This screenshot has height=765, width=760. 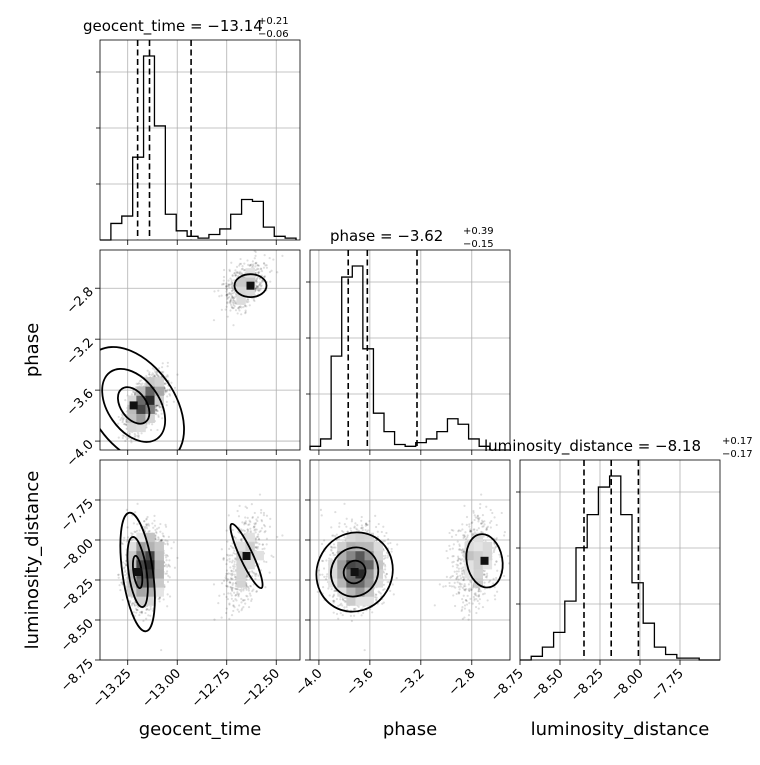 I want to click on title-geocent-time: geocent_time = −13.14 +0.21 −0.06, so click(x=186, y=28).